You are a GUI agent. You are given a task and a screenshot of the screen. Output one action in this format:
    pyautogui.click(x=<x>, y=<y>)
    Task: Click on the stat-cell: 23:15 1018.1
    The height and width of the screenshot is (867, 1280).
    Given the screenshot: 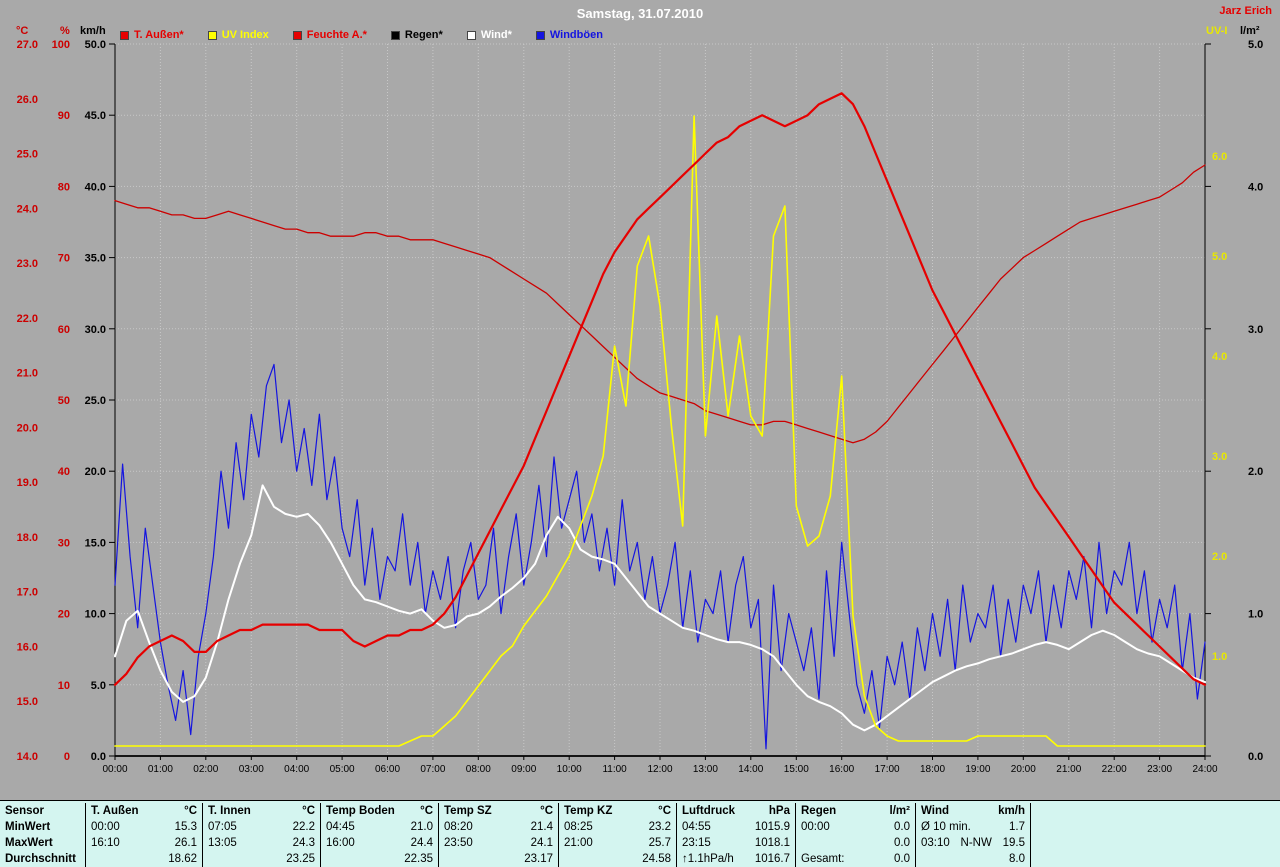 What is the action you would take?
    pyautogui.click(x=735, y=843)
    